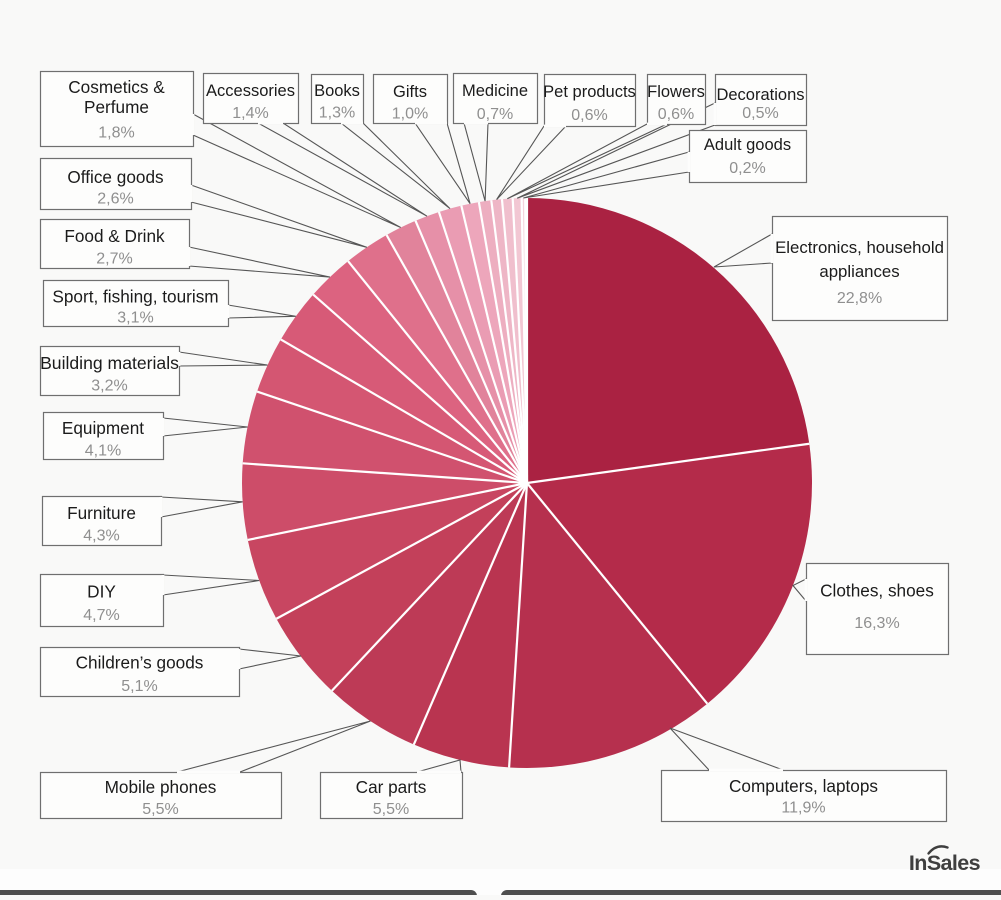 The image size is (1001, 900). I want to click on svg-text: 4,1%, so click(103, 451).